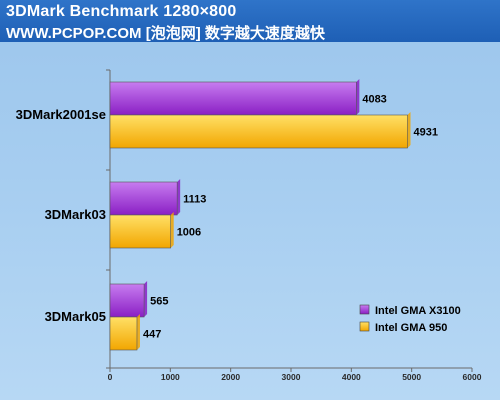  What do you see at coordinates (110, 377) in the screenshot?
I see `x-tick-label: 0` at bounding box center [110, 377].